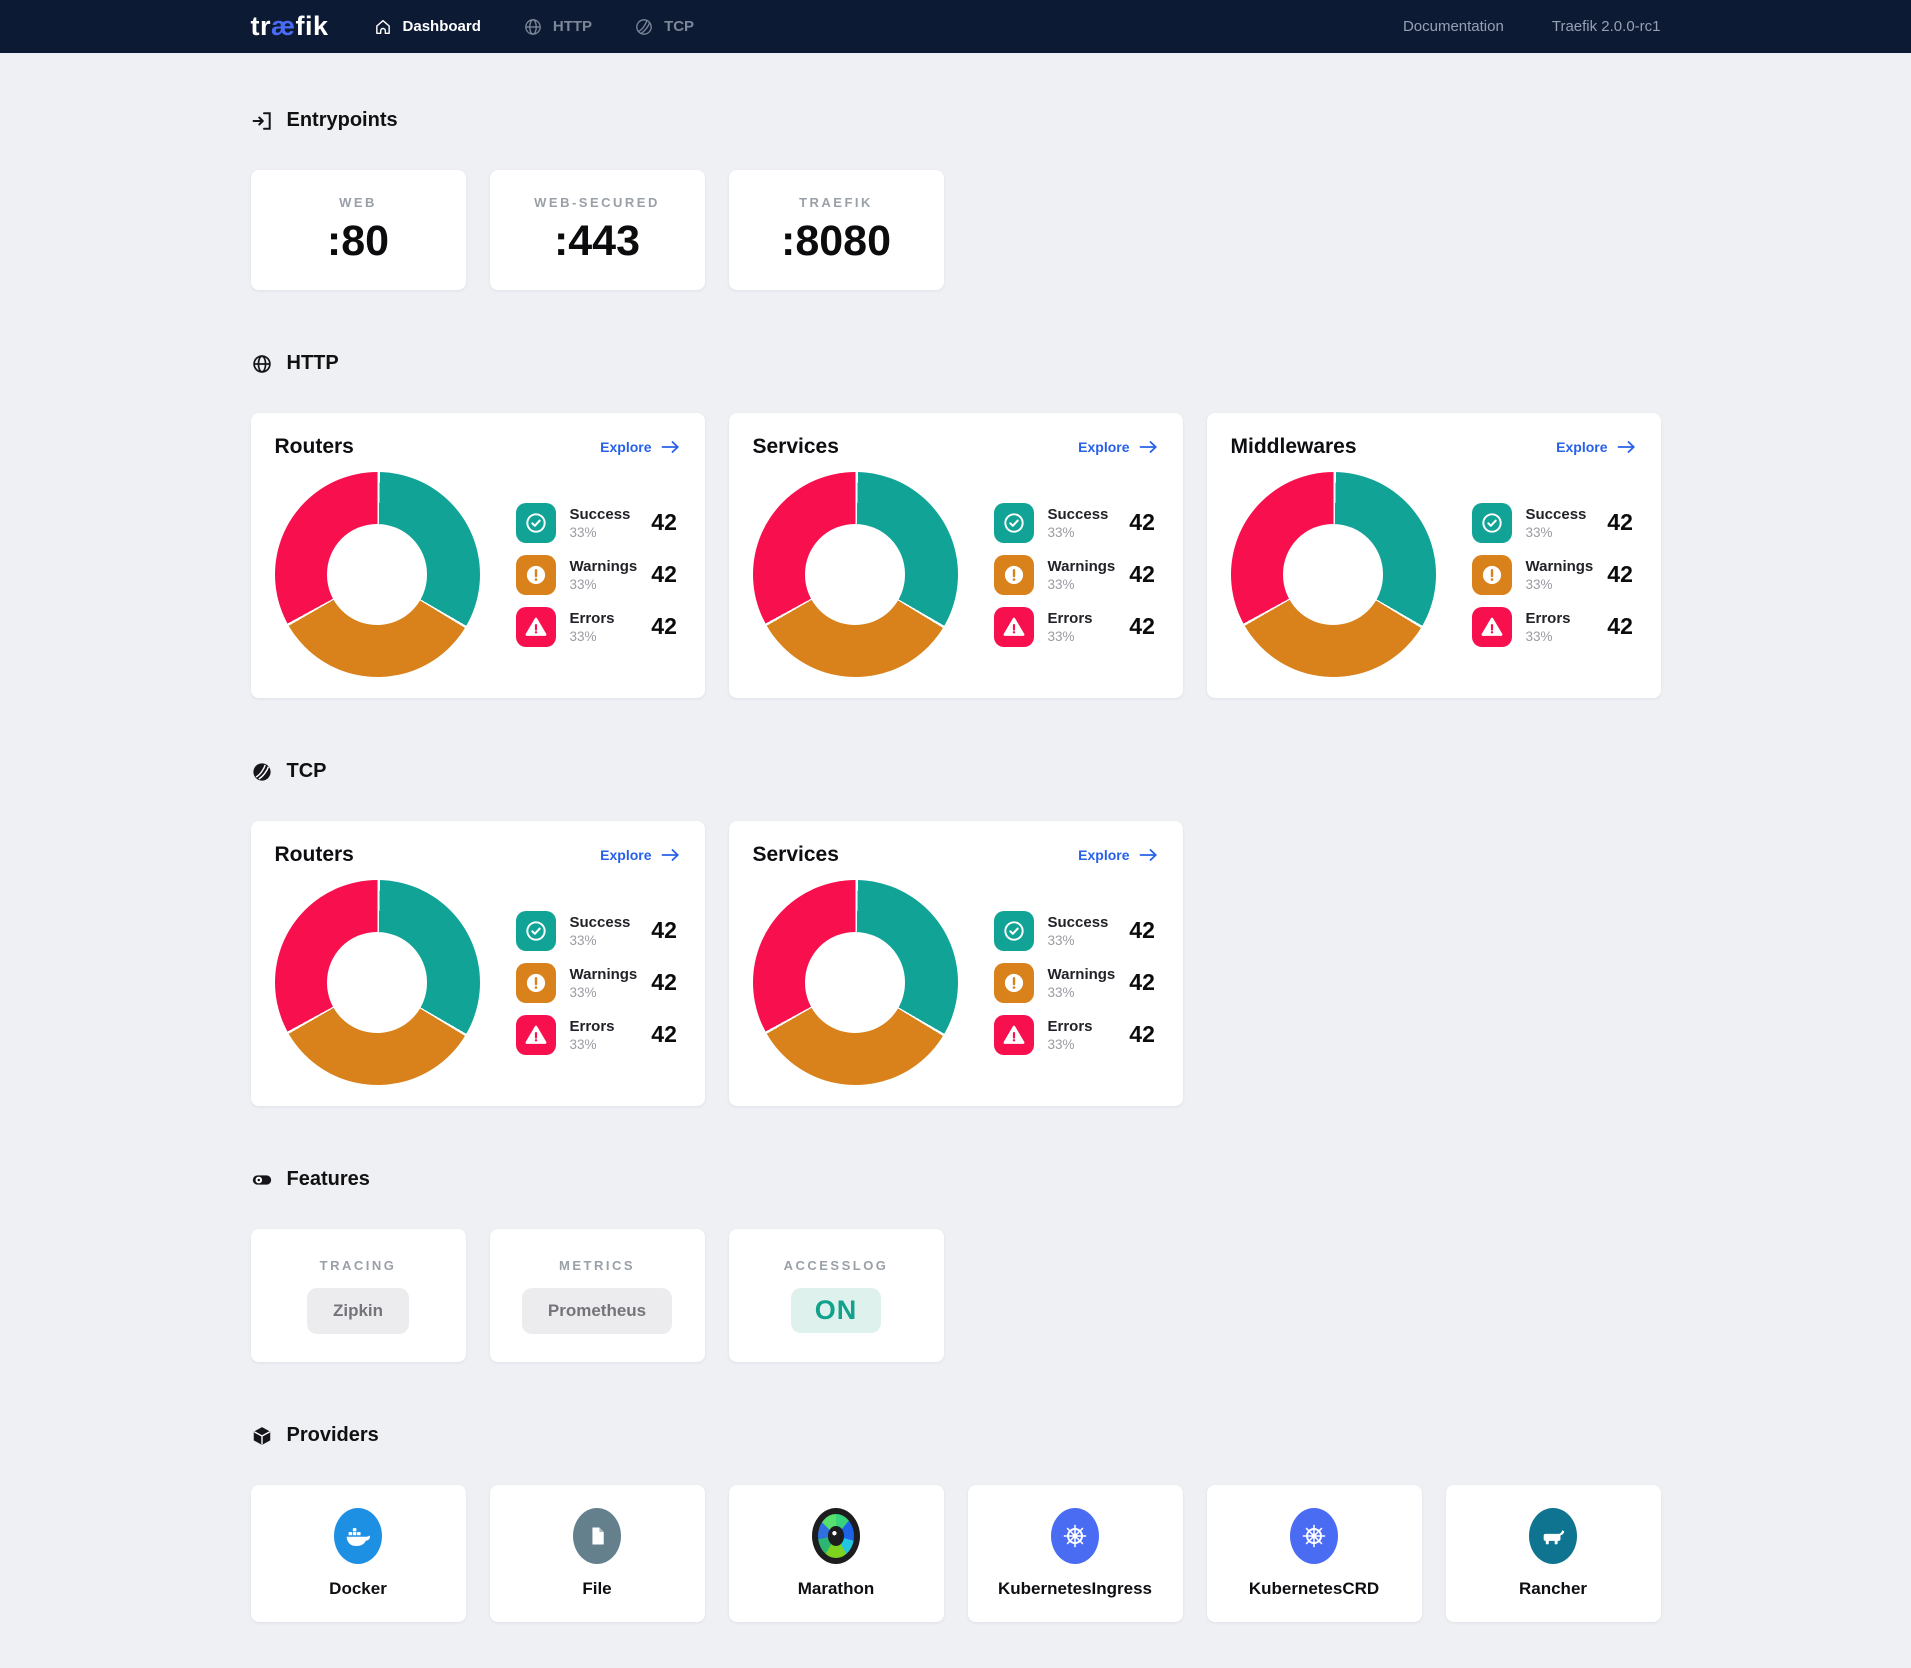 The width and height of the screenshot is (1911, 1668). Describe the element at coordinates (557, 27) in the screenshot. I see `nav-item-http: HTTP` at that location.